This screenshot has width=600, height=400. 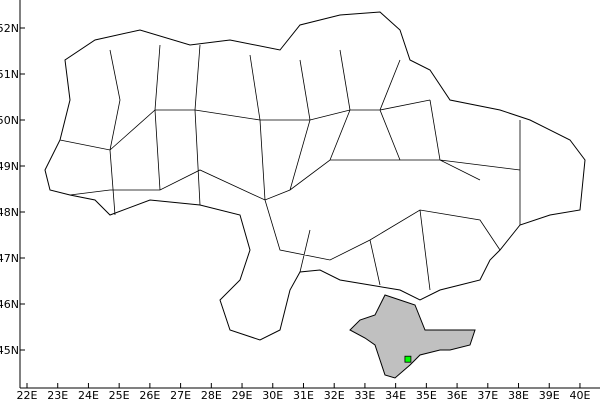 I want to click on y-tick-label: 48N, so click(x=9, y=212).